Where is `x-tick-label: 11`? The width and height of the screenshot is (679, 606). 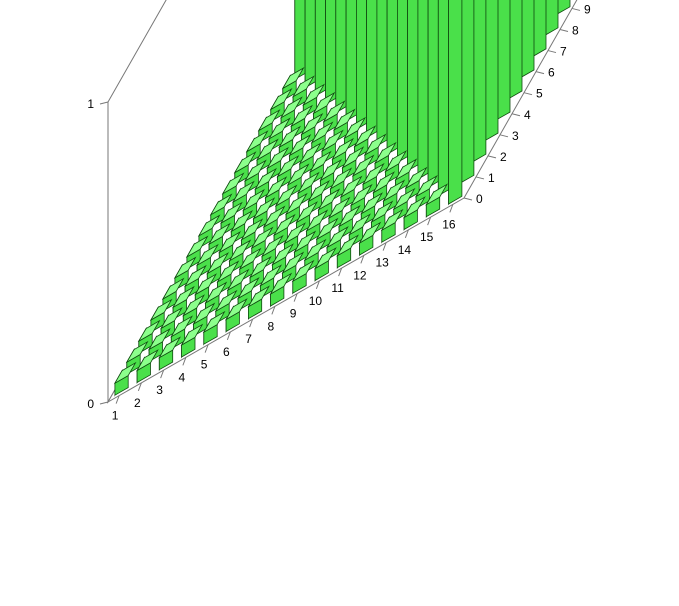
x-tick-label: 11 is located at coordinates (337, 288).